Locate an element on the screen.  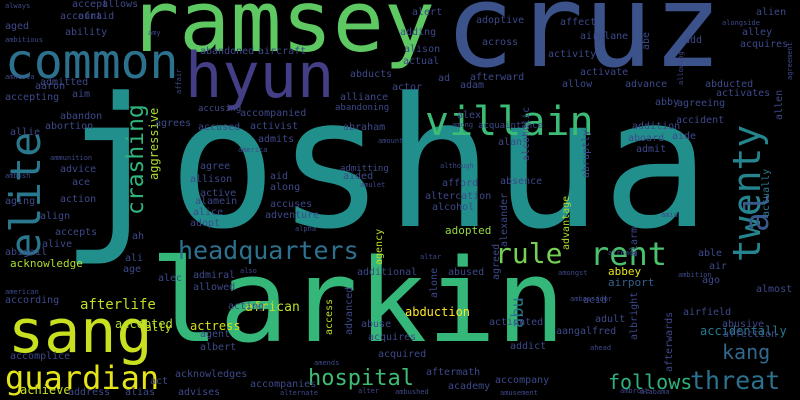
word-abigail: abigail is located at coordinates (26, 252).